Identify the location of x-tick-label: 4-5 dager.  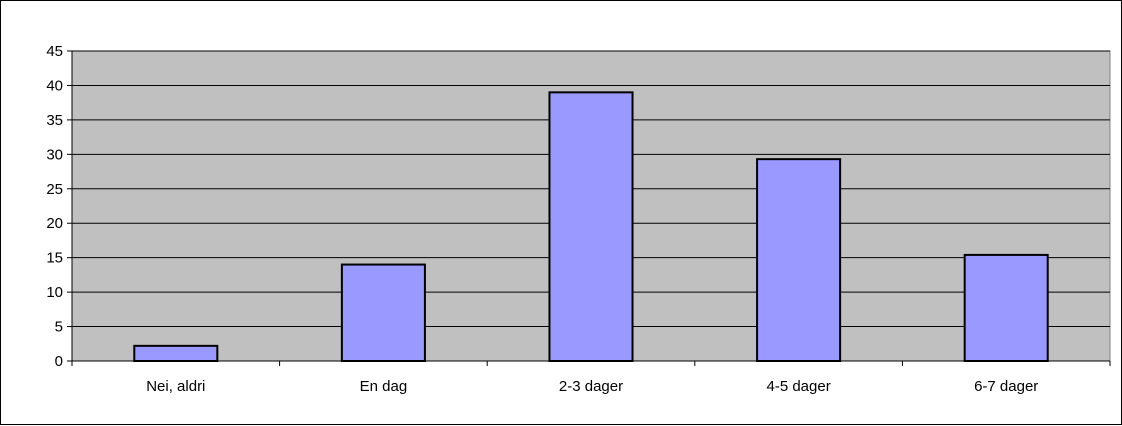
(798, 386).